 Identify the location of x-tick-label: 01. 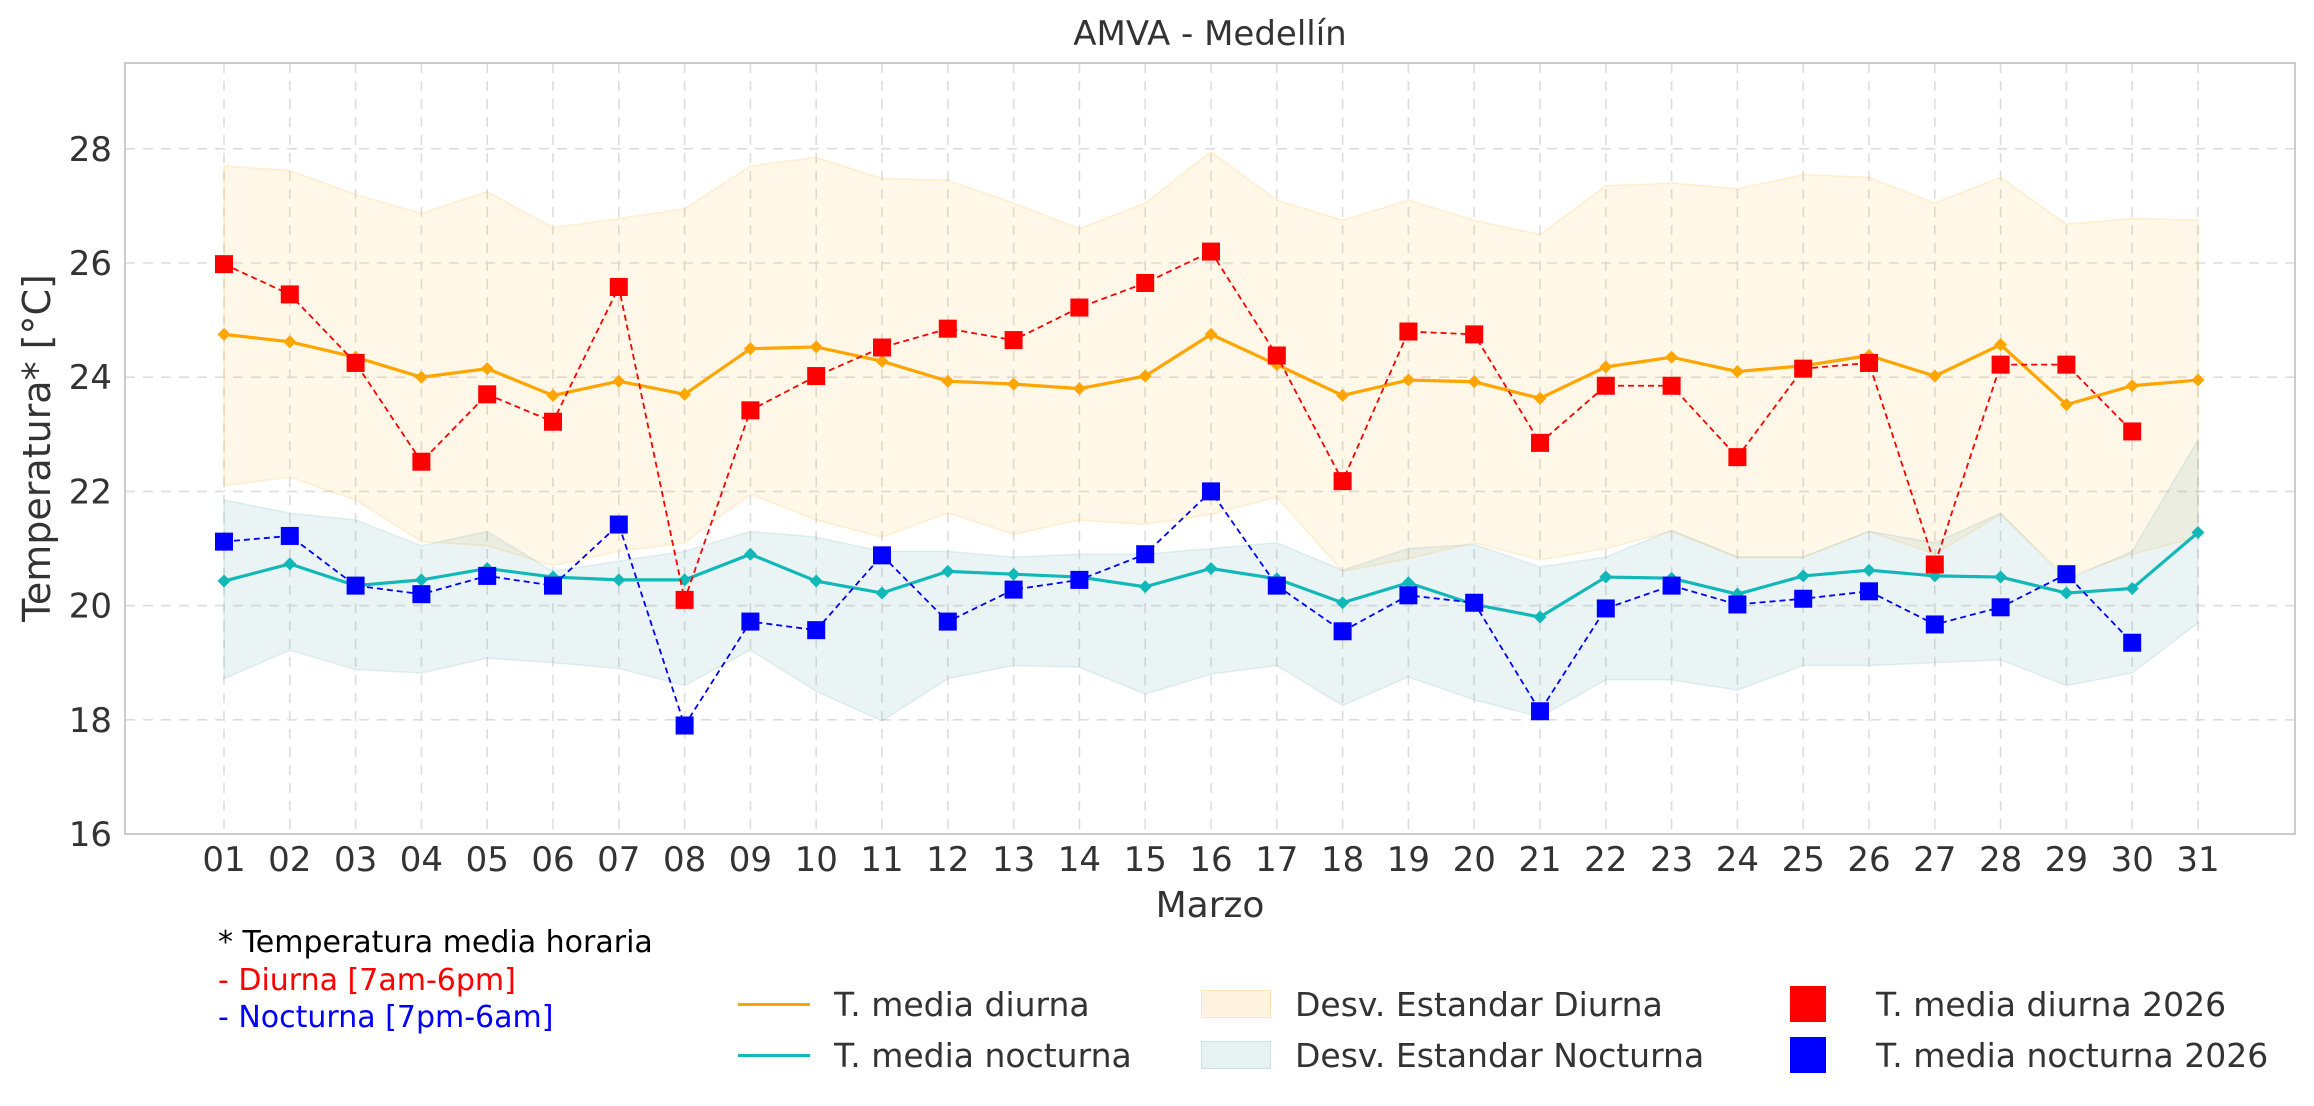
(223, 860).